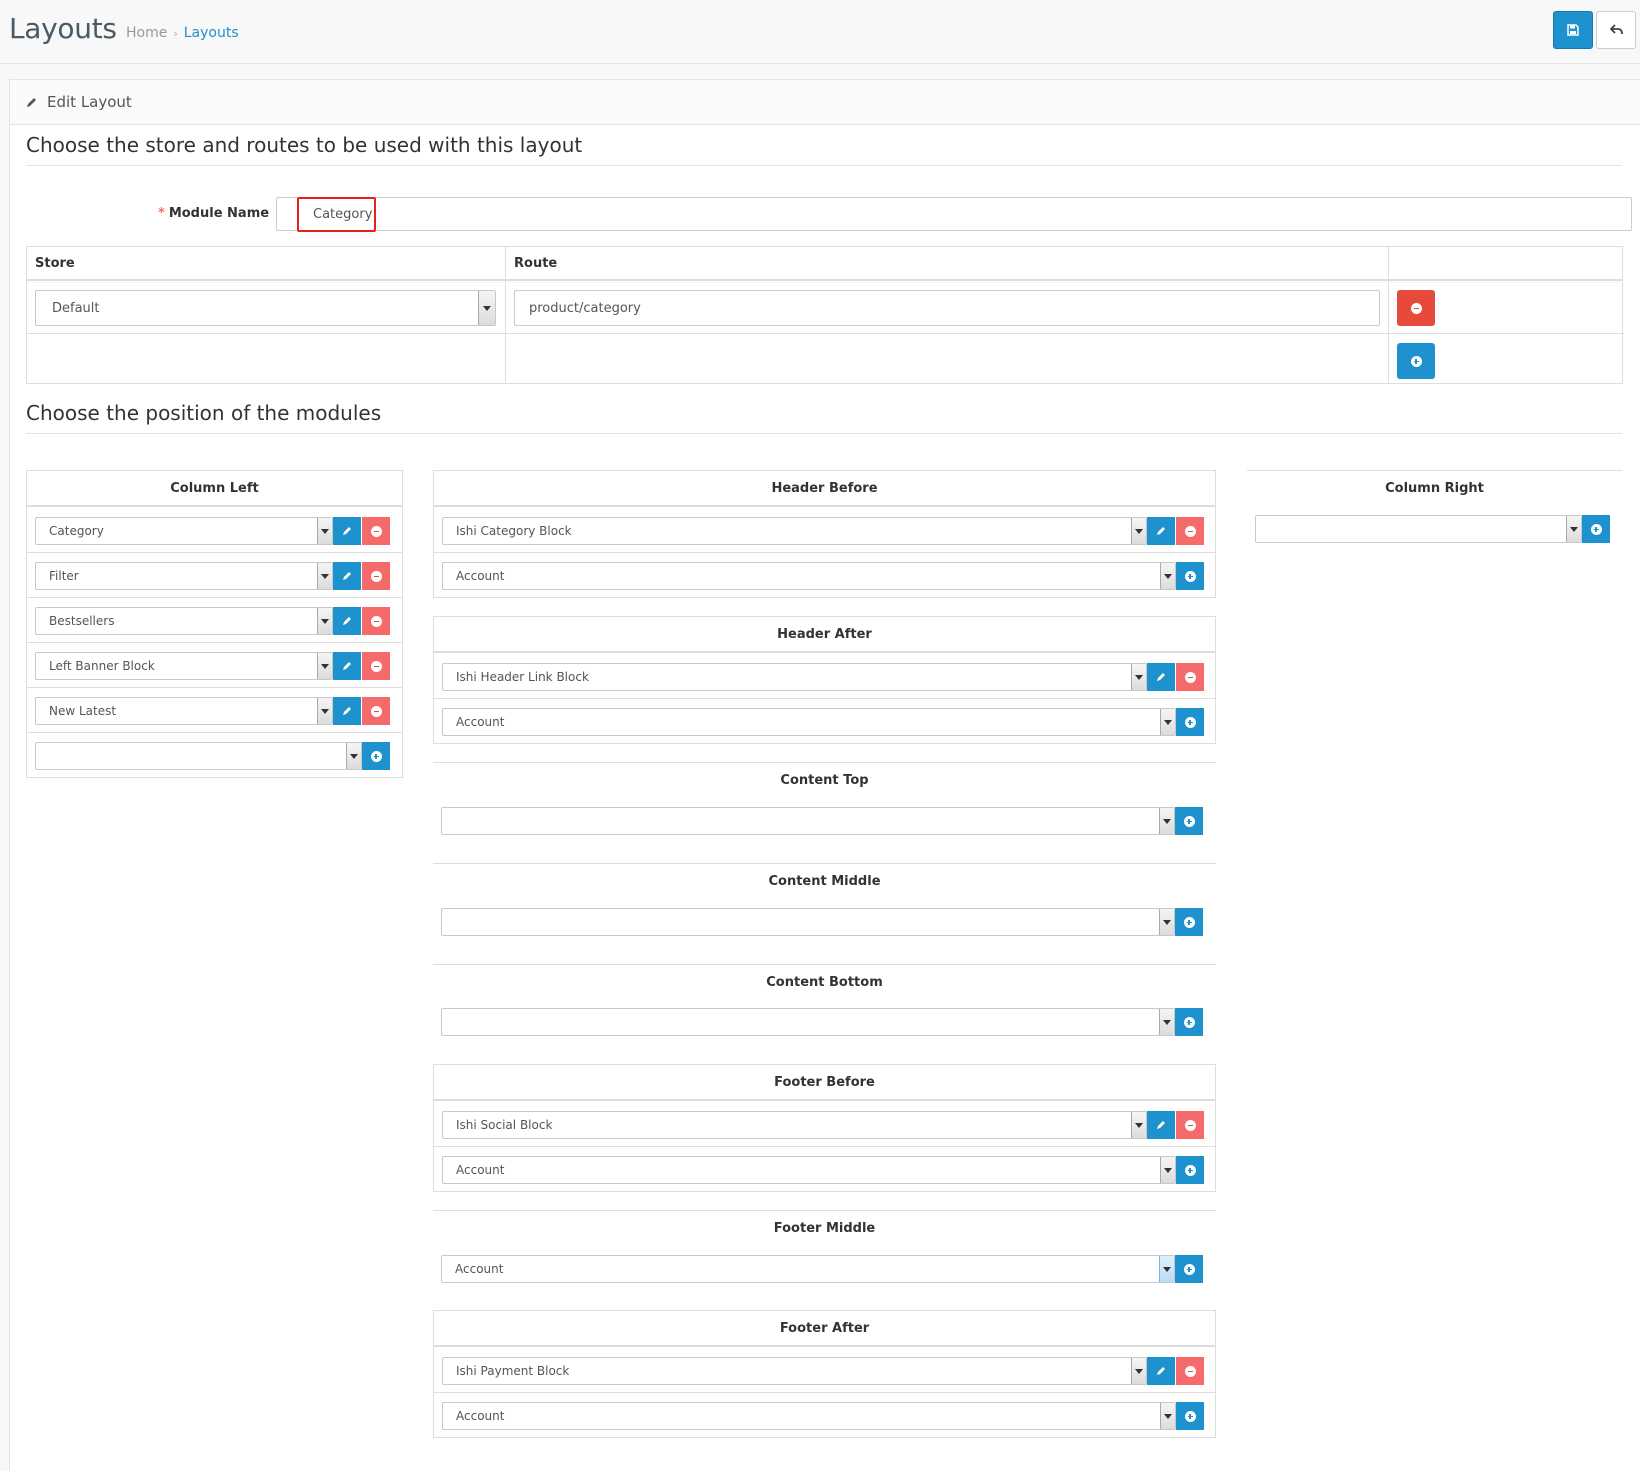 Image resolution: width=1640 pixels, height=1471 pixels. Describe the element at coordinates (161, 213) in the screenshot. I see `required-mark: *` at that location.